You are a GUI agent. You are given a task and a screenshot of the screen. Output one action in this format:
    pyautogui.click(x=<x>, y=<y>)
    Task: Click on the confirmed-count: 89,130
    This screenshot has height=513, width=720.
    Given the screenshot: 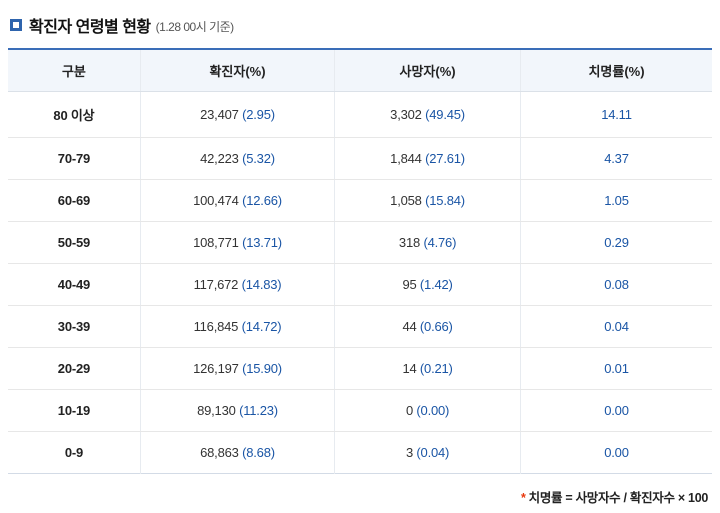 What is the action you would take?
    pyautogui.click(x=216, y=410)
    